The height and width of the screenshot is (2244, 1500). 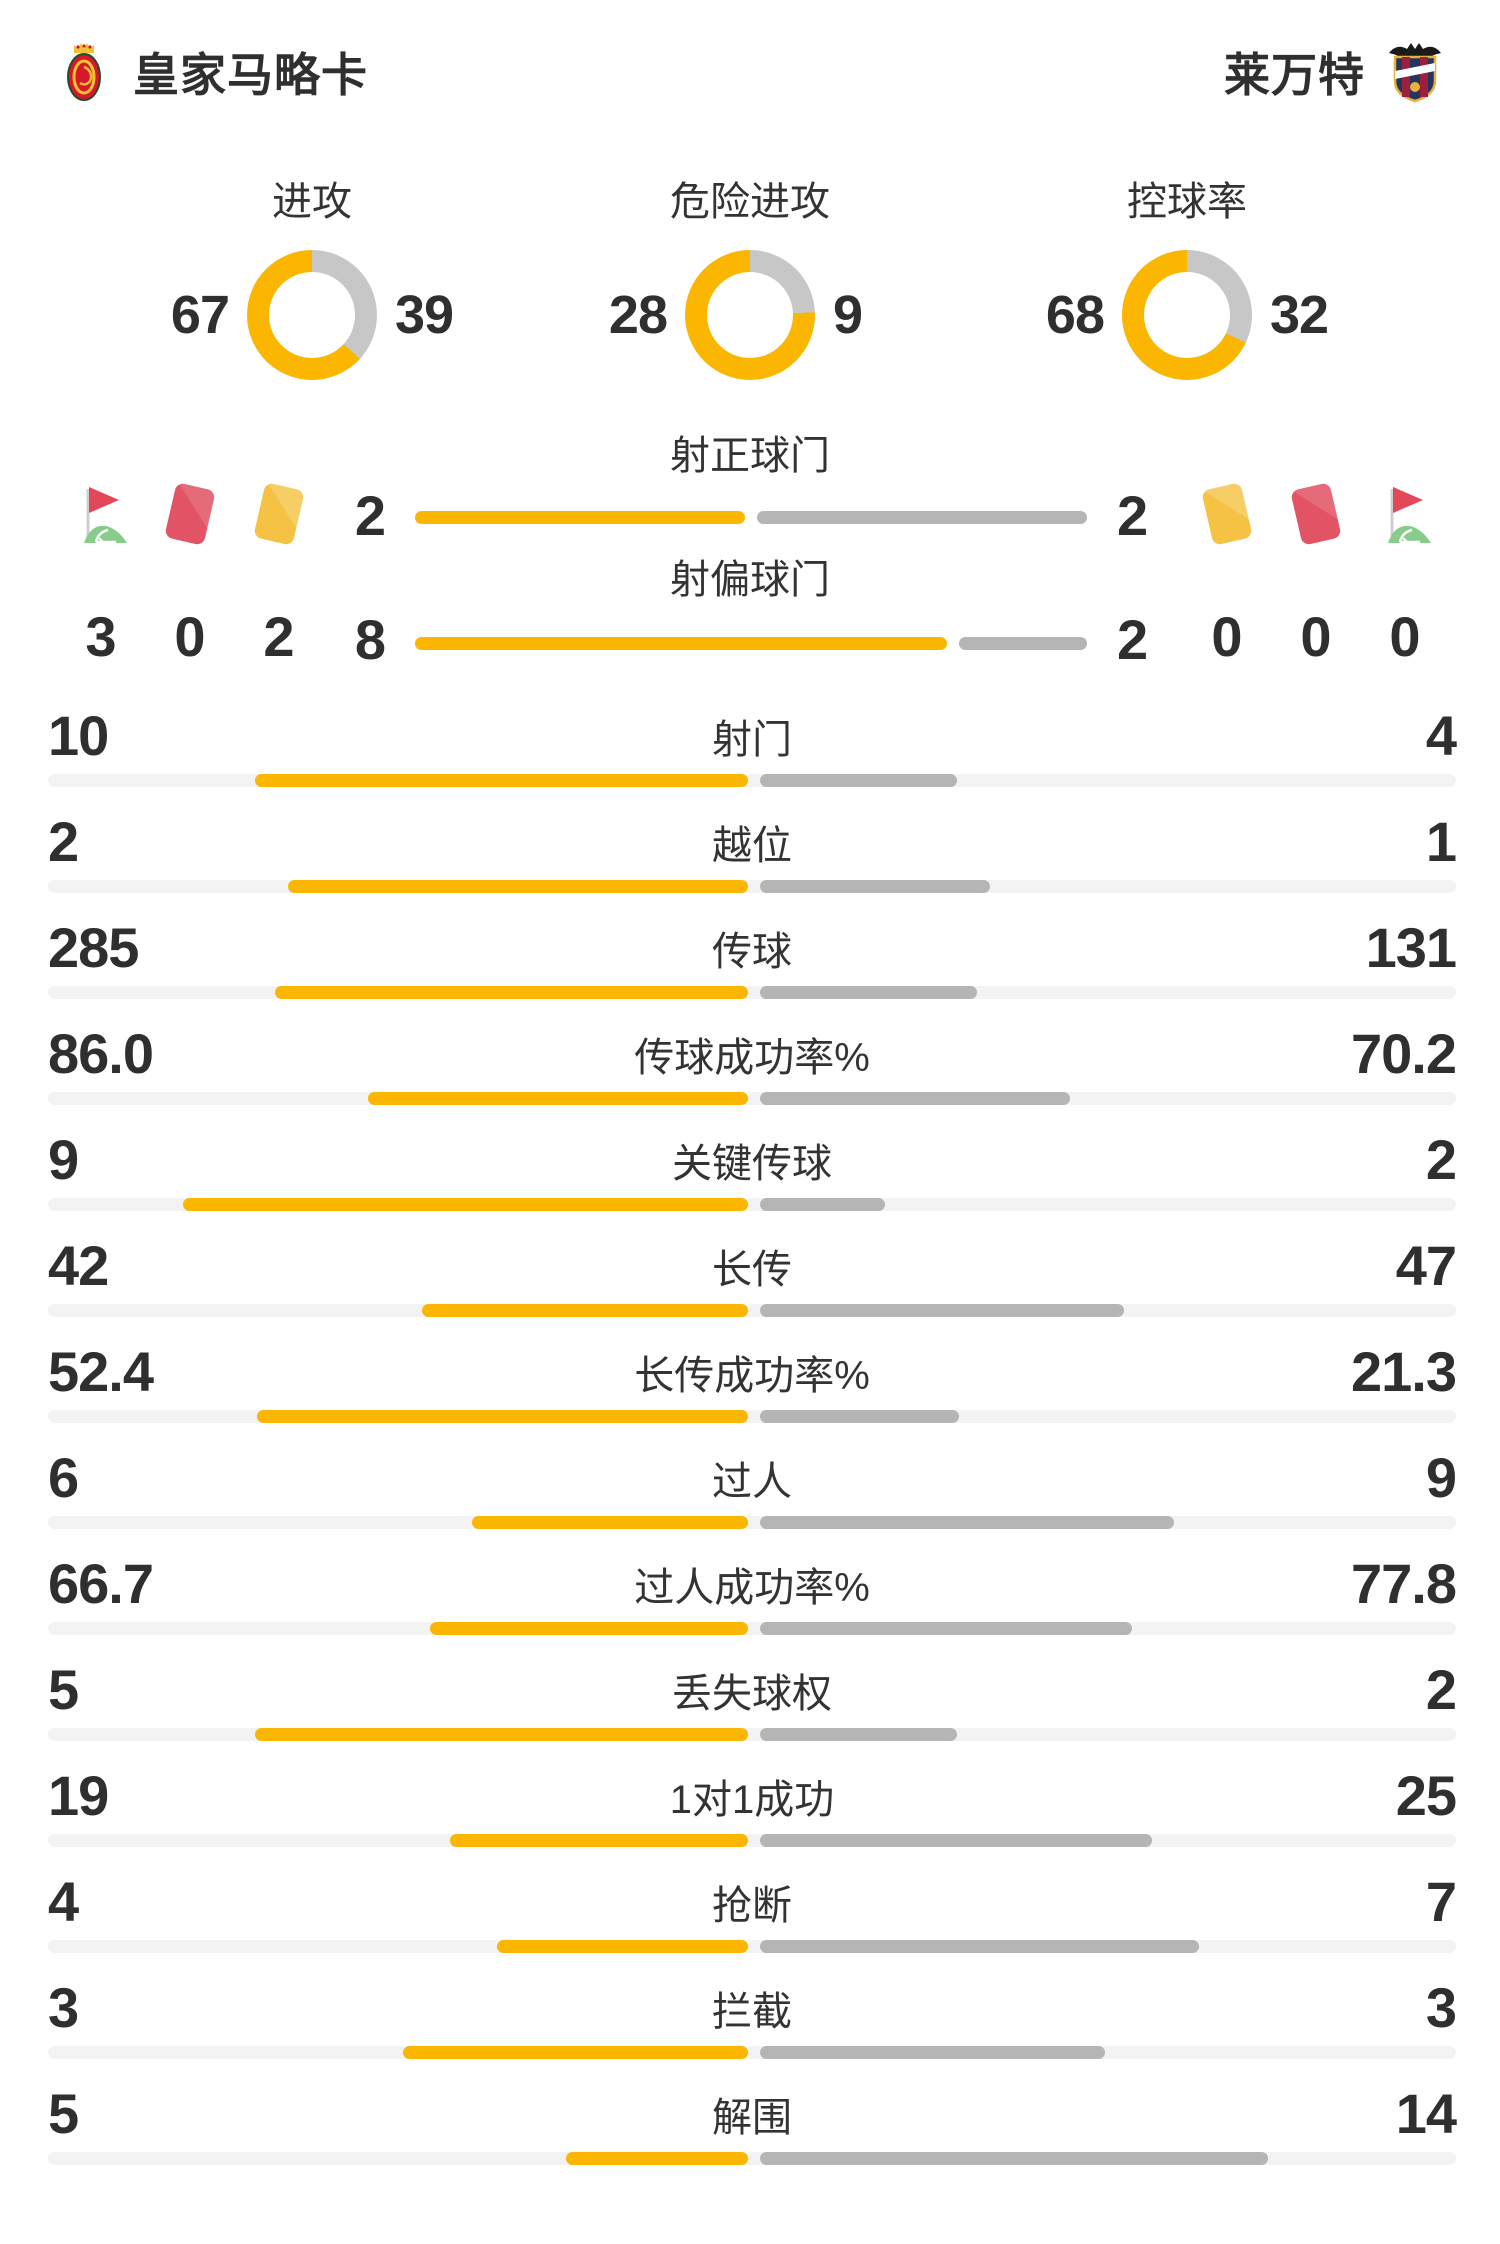 I want to click on shots-on-target-home-bar, so click(x=580, y=517).